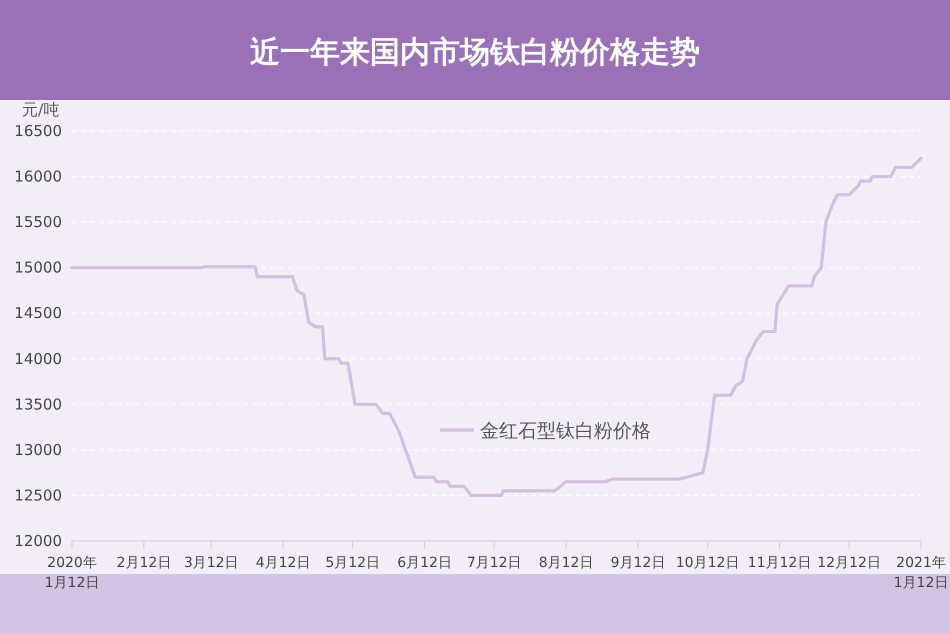 This screenshot has width=950, height=634. I want to click on x-tick-label: 10月12日, so click(708, 563).